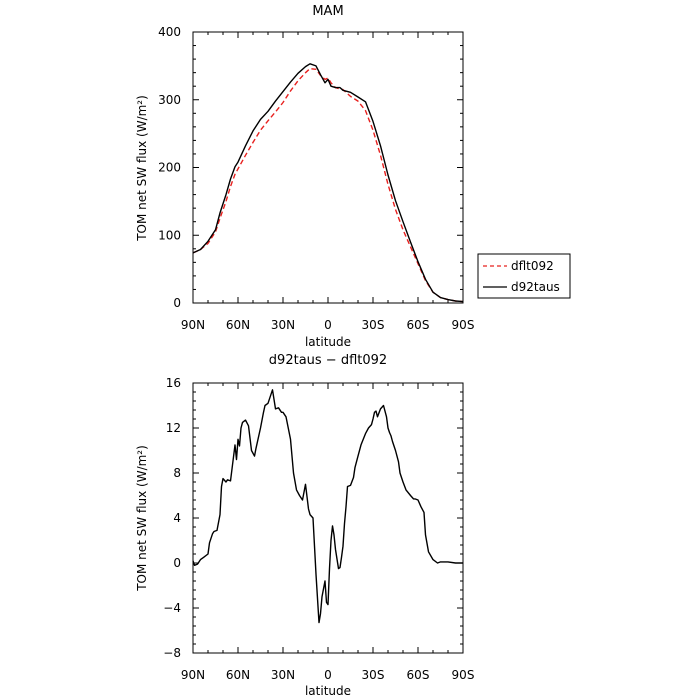 The height and width of the screenshot is (700, 700). I want to click on bottom-ytick-label: 0, so click(177, 563).